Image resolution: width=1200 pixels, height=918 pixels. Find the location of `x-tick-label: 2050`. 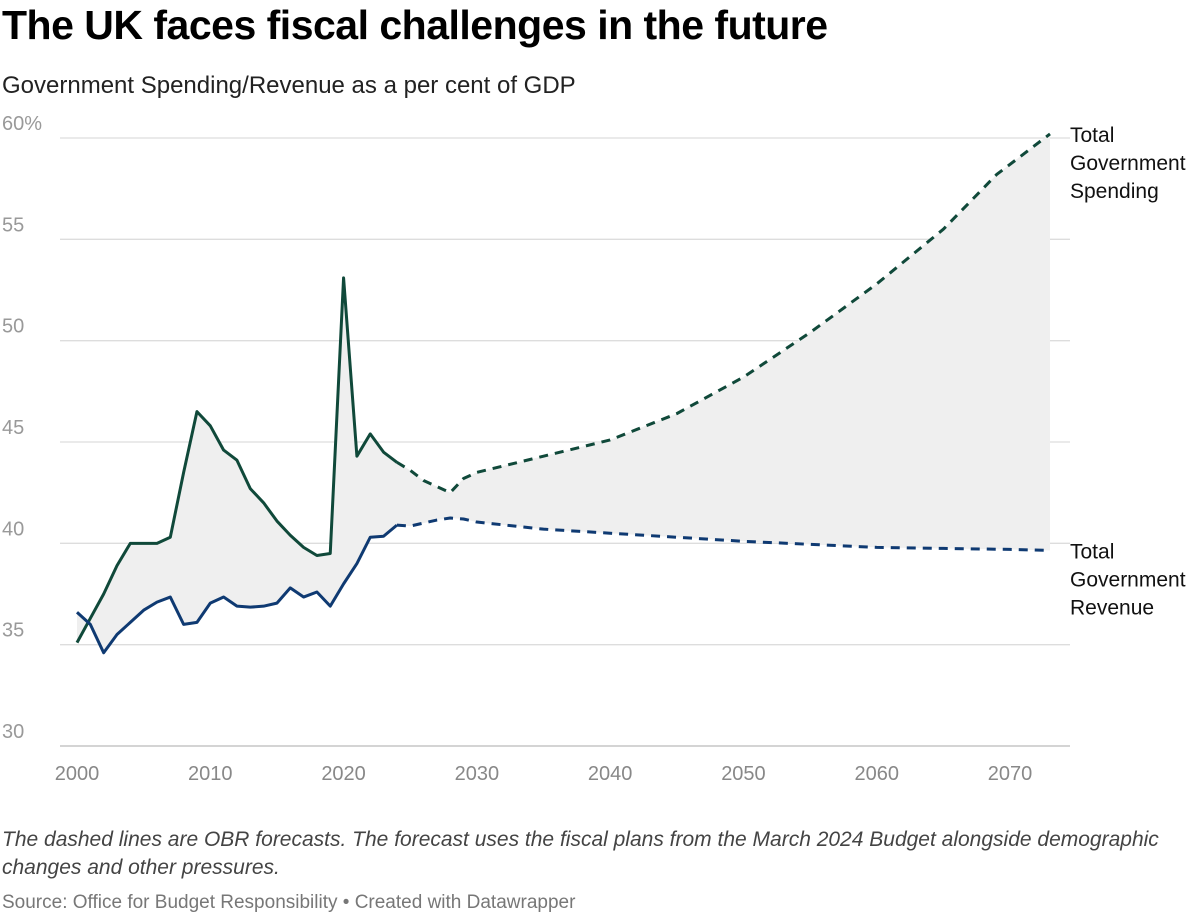

x-tick-label: 2050 is located at coordinates (743, 774).